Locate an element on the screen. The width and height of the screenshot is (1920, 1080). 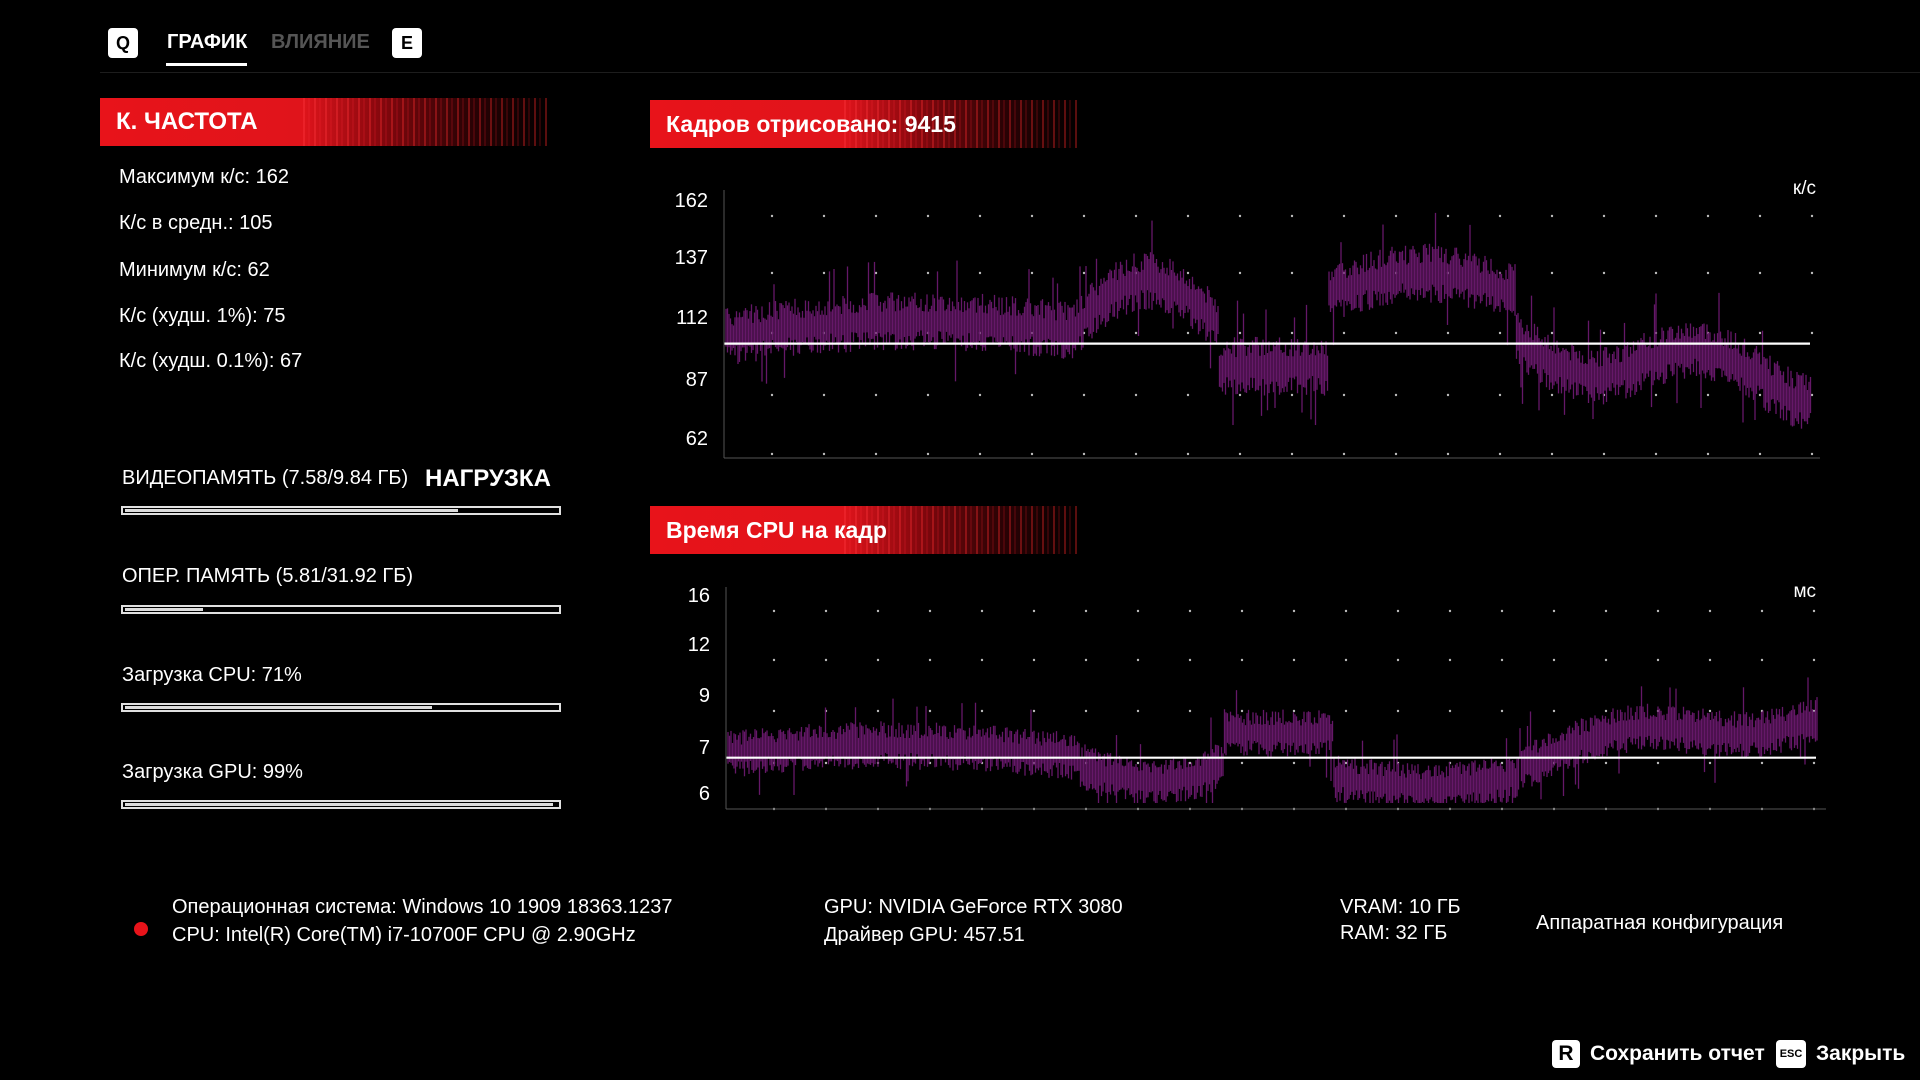
vram-info: VRAM: 10 ГБ is located at coordinates (1400, 907).